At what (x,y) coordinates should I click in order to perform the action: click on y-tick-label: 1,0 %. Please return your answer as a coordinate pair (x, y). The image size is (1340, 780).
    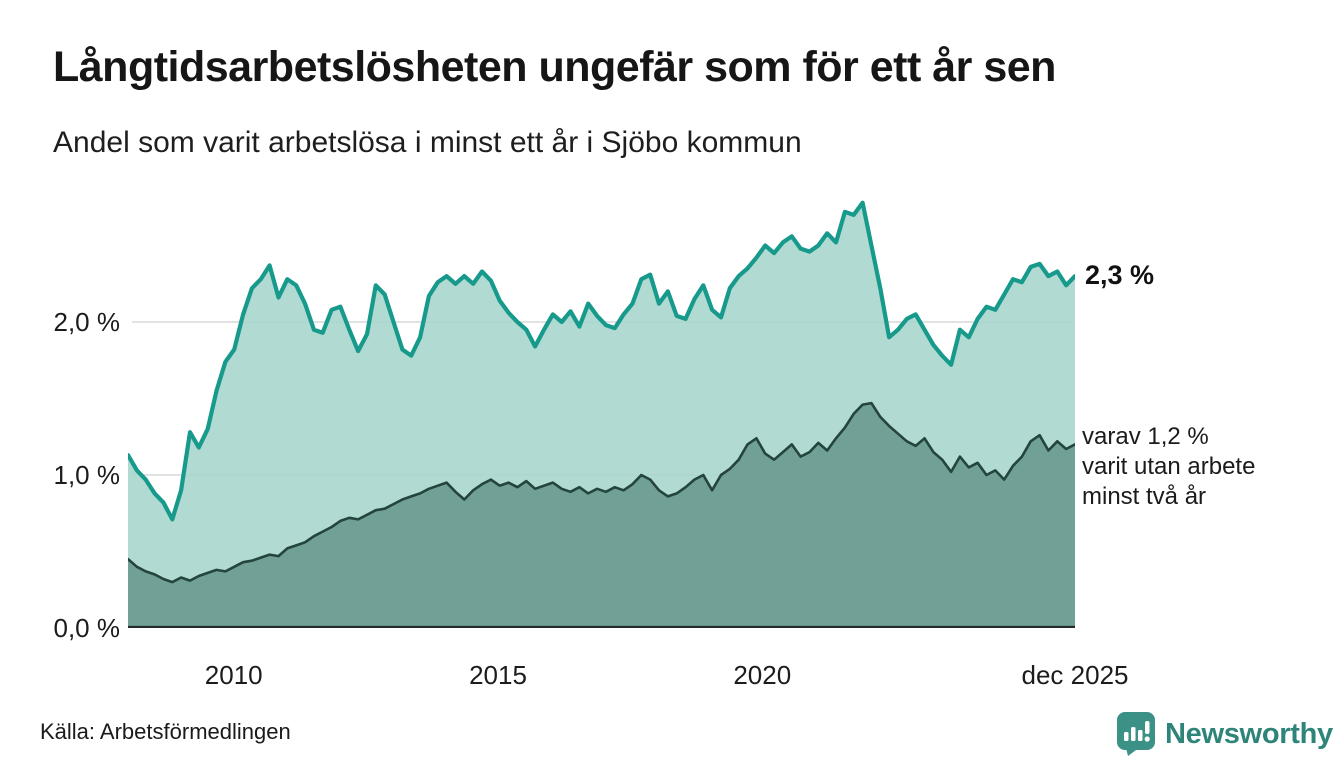
    Looking at the image, I should click on (87, 475).